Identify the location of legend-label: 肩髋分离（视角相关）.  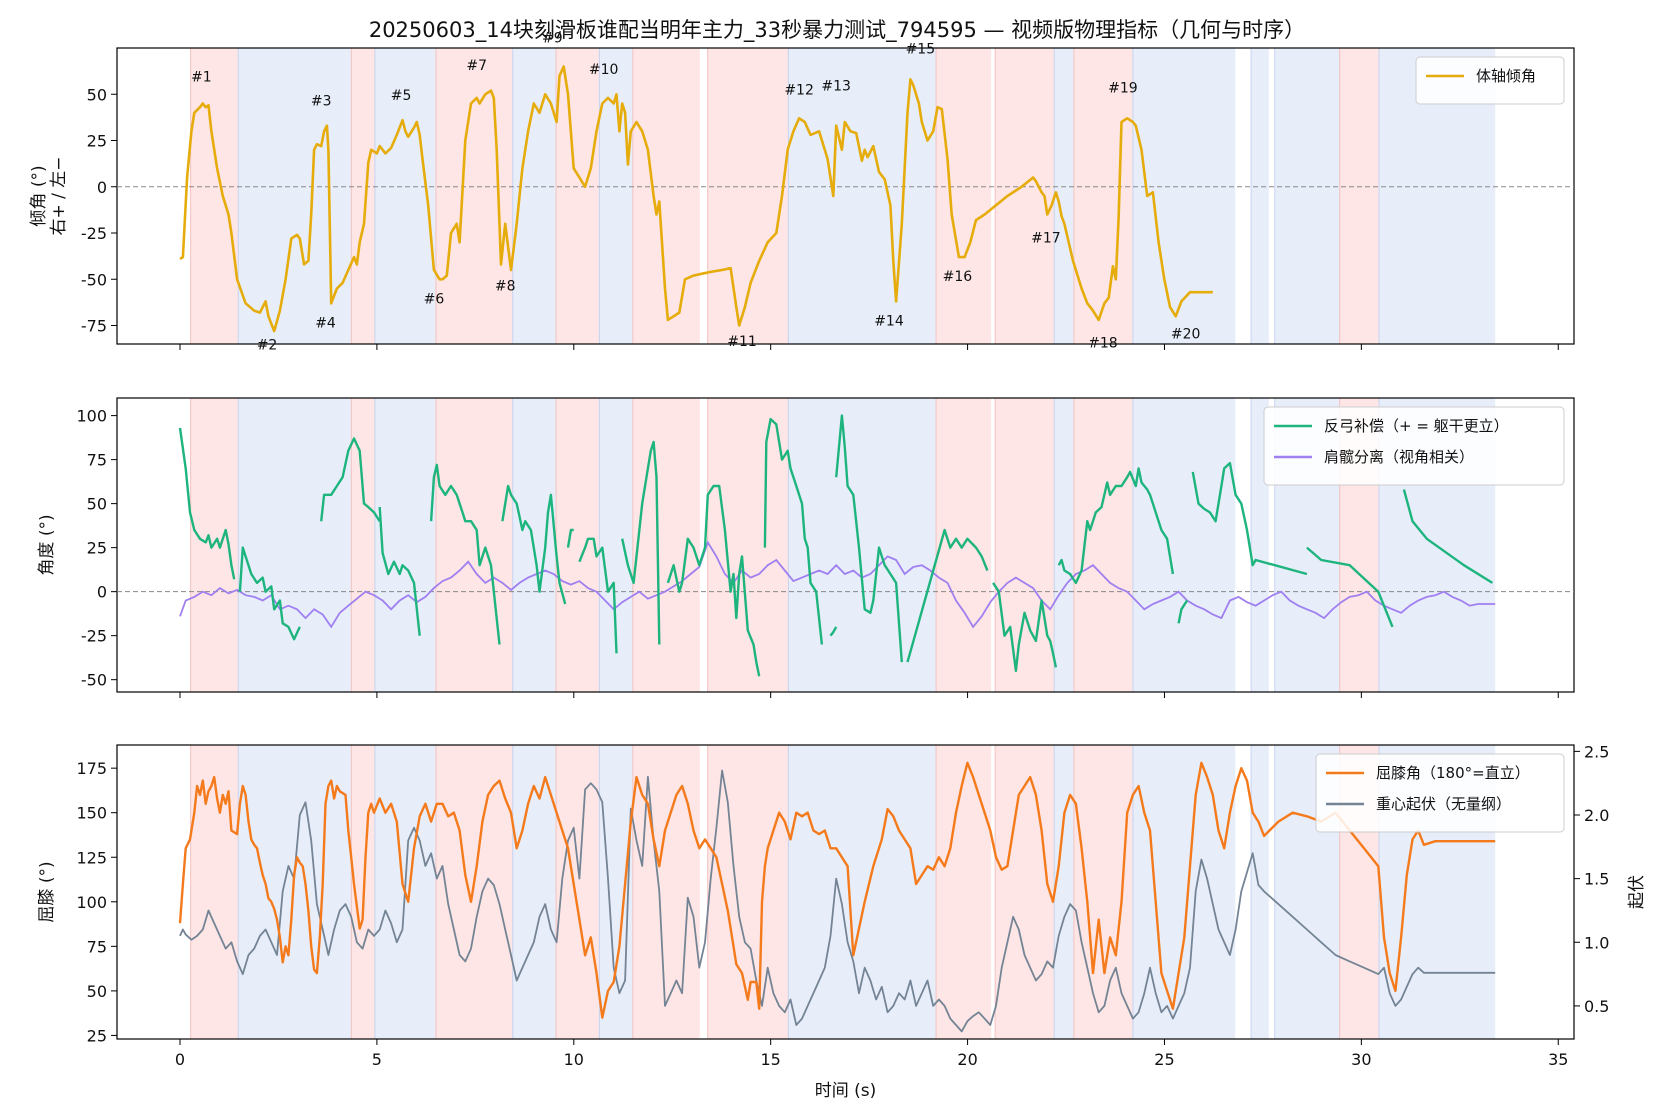
(1399, 457).